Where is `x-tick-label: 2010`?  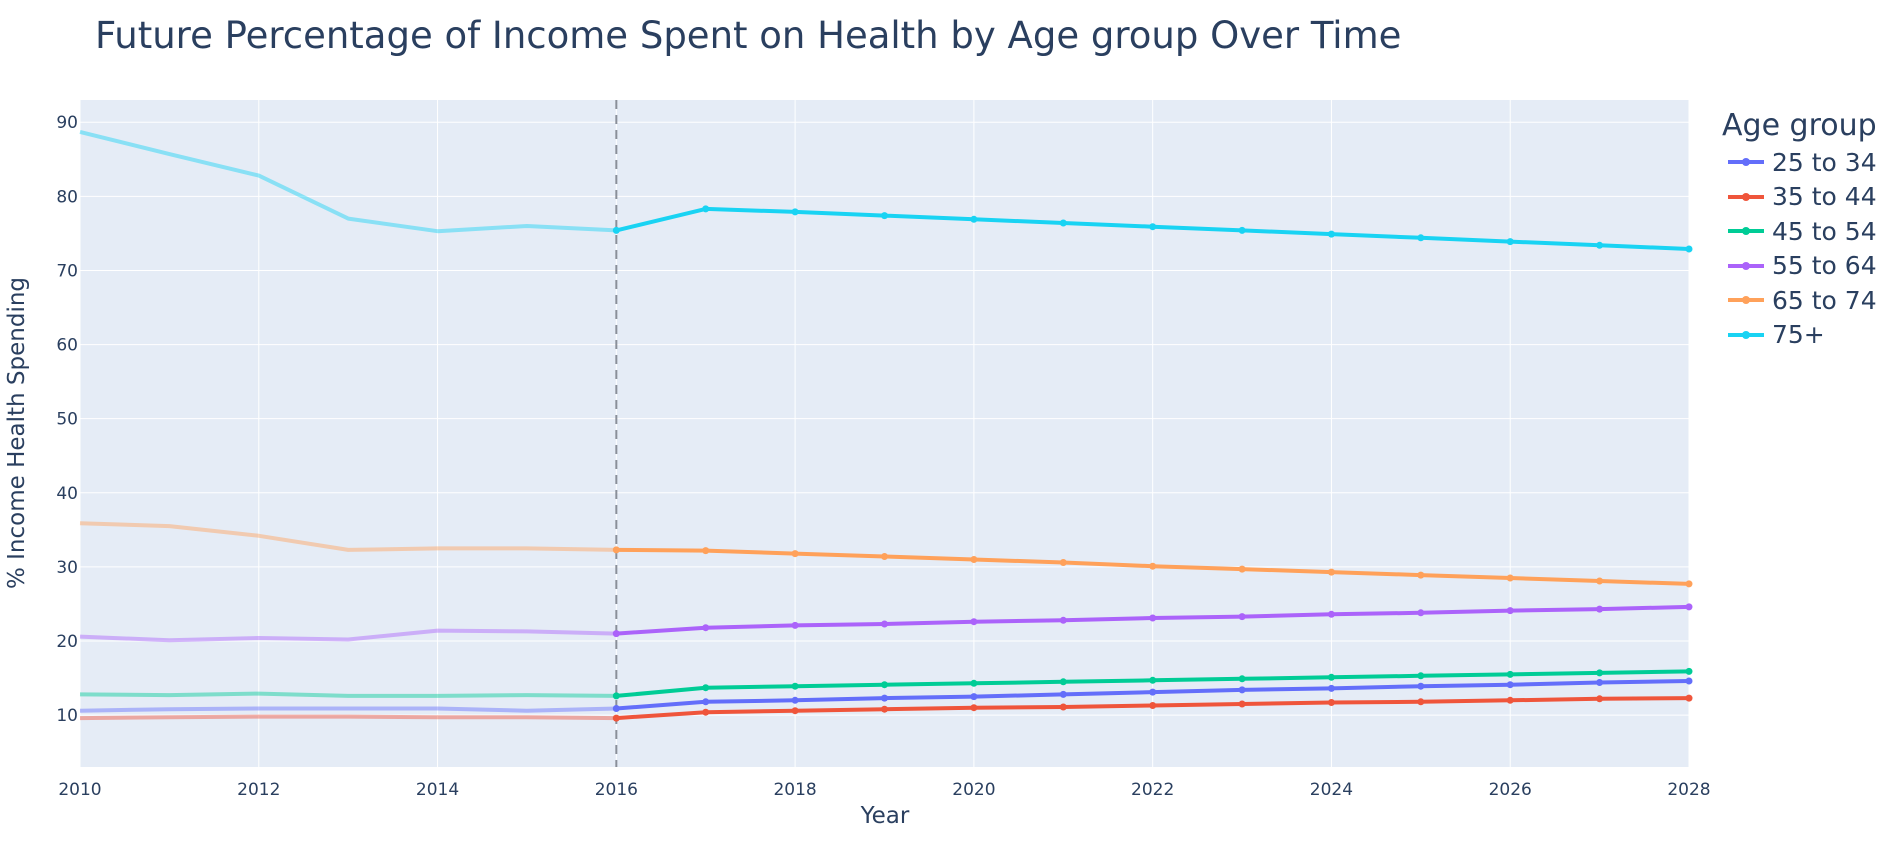
x-tick-label: 2010 is located at coordinates (79, 790).